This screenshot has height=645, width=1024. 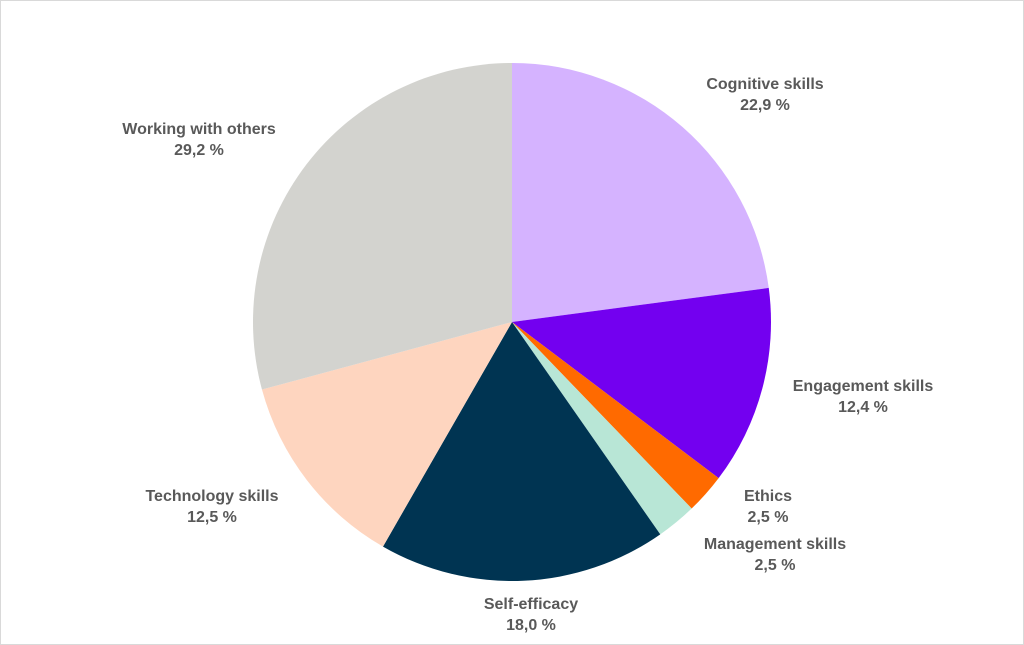 I want to click on slice-label: Self-efficacy, so click(x=531, y=604).